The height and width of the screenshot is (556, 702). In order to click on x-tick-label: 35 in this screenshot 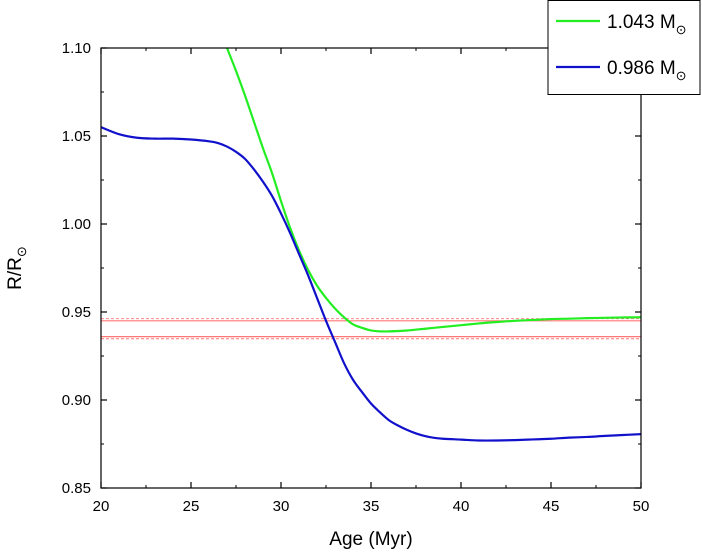, I will do `click(371, 506)`.